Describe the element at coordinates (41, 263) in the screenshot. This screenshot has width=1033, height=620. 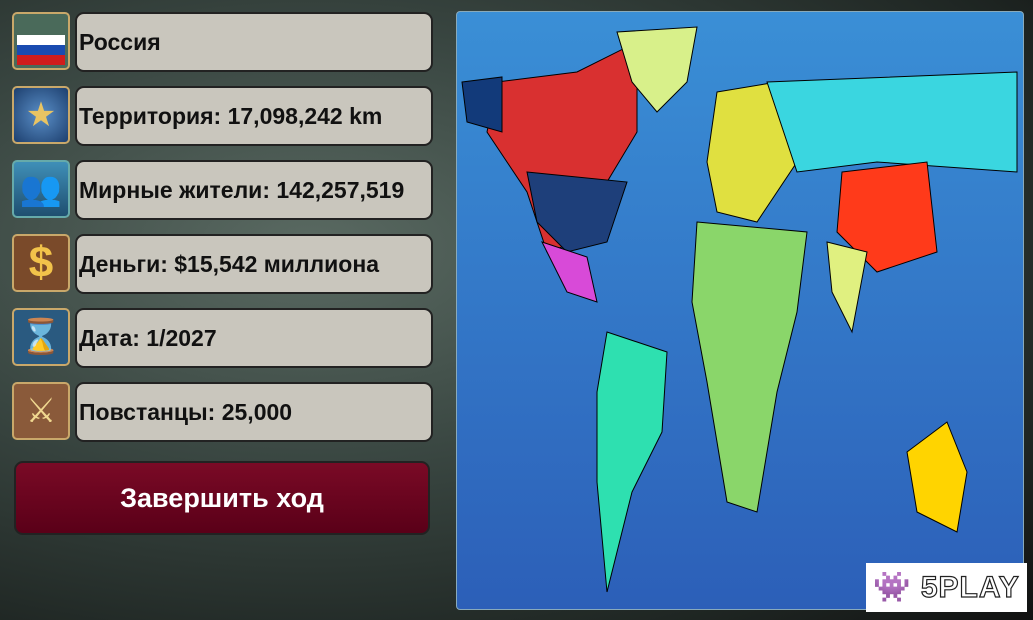
I see `dollar-icon: $` at that location.